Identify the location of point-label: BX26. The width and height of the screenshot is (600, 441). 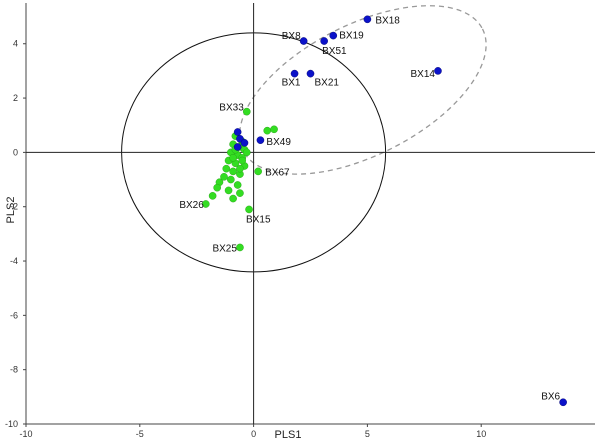
(191, 205).